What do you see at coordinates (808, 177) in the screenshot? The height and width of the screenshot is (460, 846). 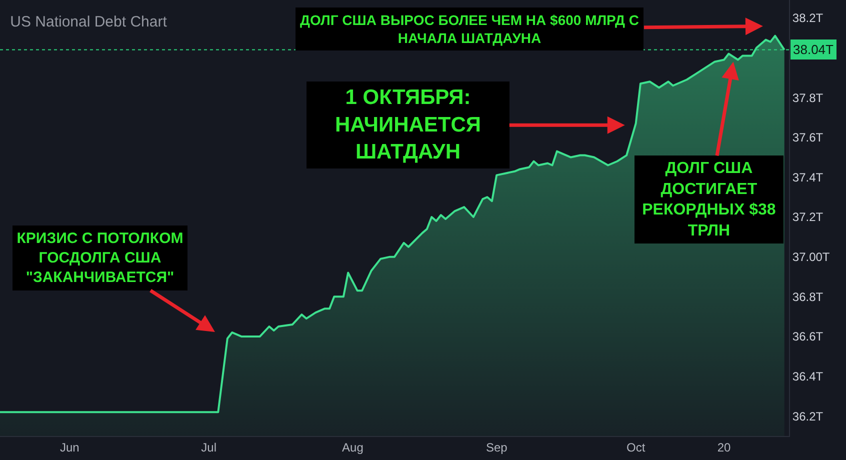 I see `y-tick-label: 37.4T` at bounding box center [808, 177].